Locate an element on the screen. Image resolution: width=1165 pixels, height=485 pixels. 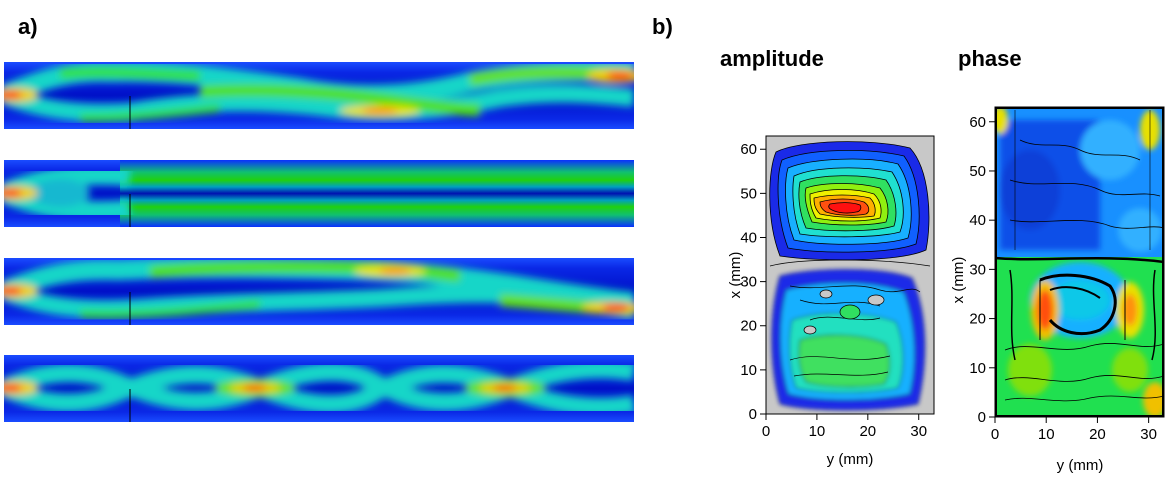
panel-b-label: b) is located at coordinates (662, 26).